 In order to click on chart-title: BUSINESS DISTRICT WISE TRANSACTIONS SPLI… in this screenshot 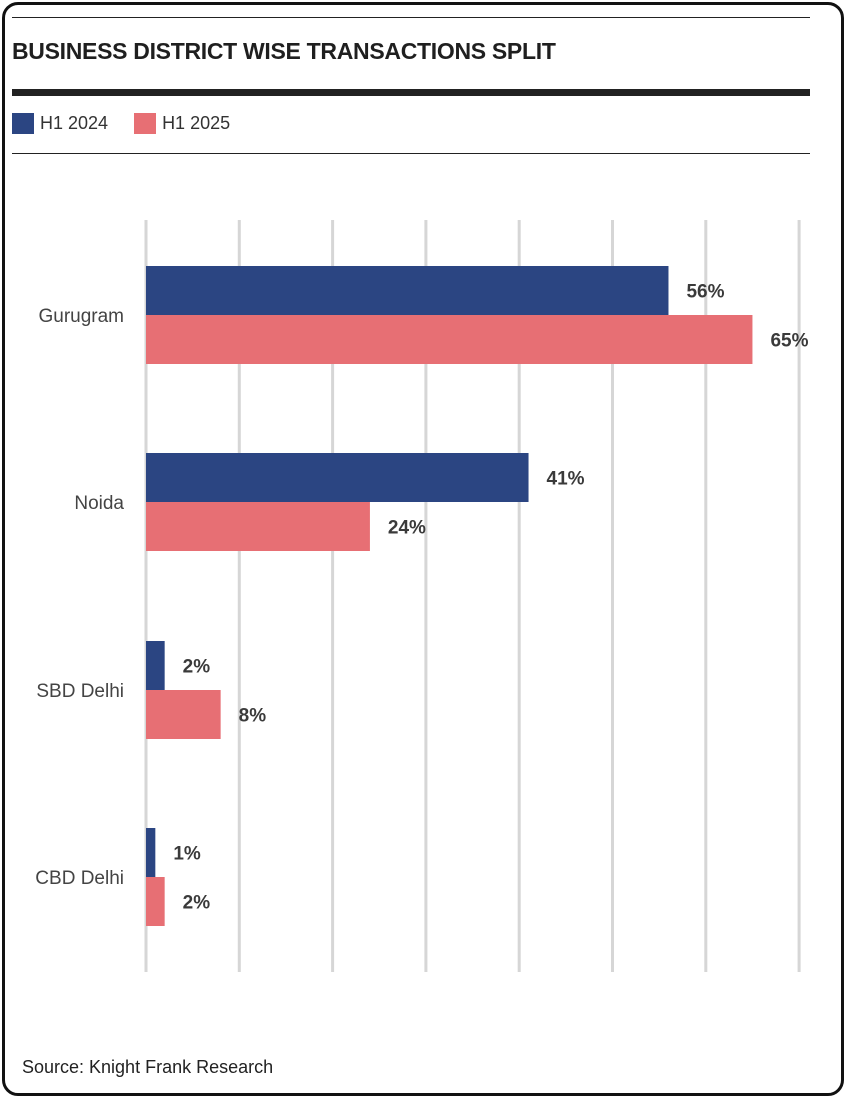, I will do `click(284, 51)`.